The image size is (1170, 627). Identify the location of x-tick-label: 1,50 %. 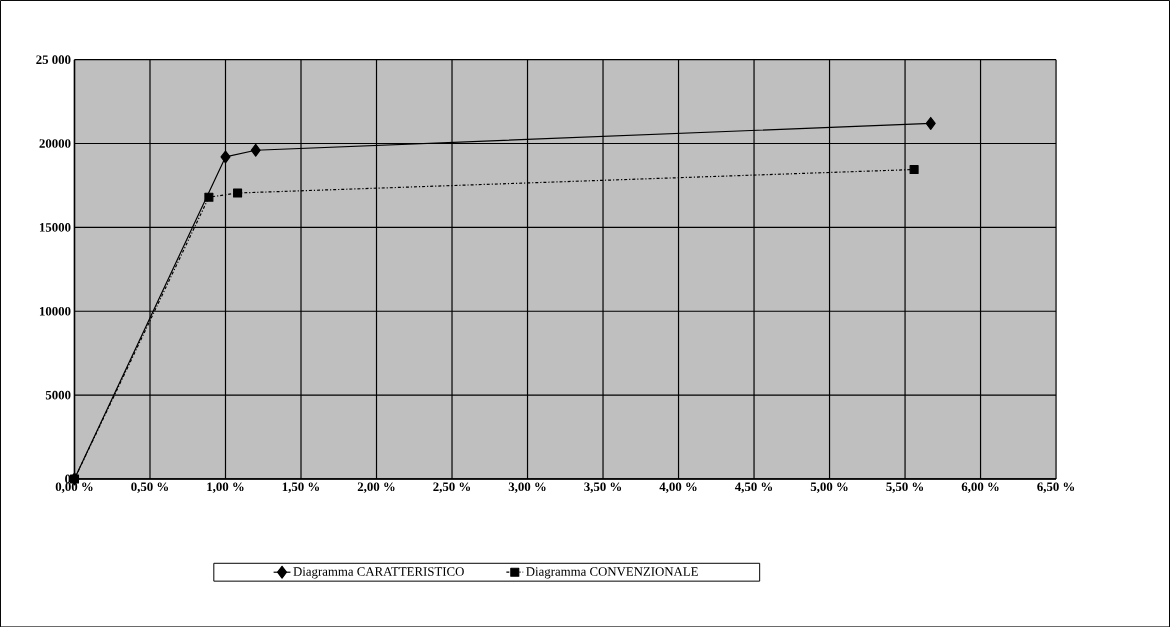
(301, 487).